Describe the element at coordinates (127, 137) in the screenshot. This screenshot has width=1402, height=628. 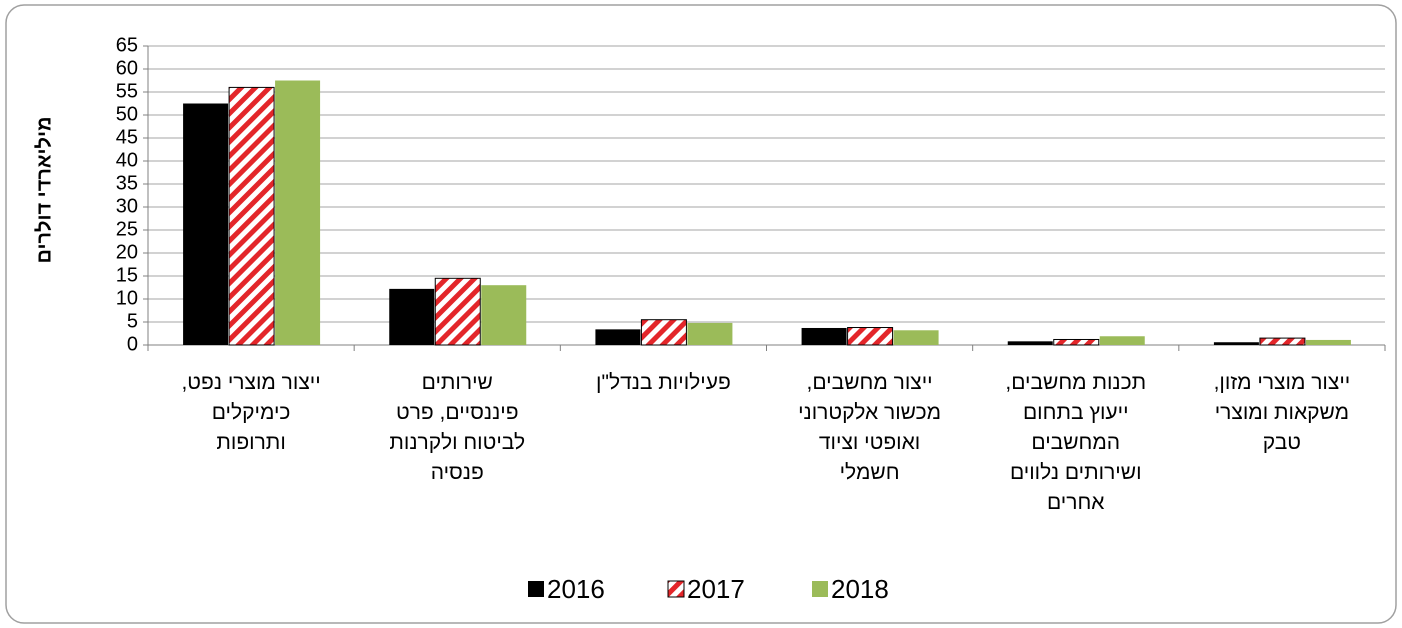
I see `y-tick-label: 45` at that location.